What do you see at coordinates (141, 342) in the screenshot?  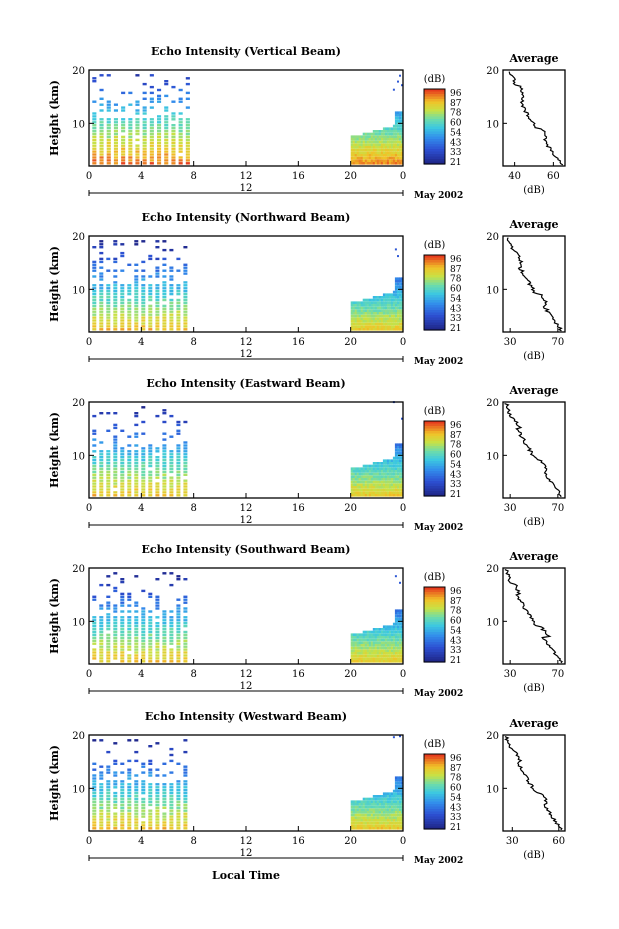 I see `x-tick-label: 4` at bounding box center [141, 342].